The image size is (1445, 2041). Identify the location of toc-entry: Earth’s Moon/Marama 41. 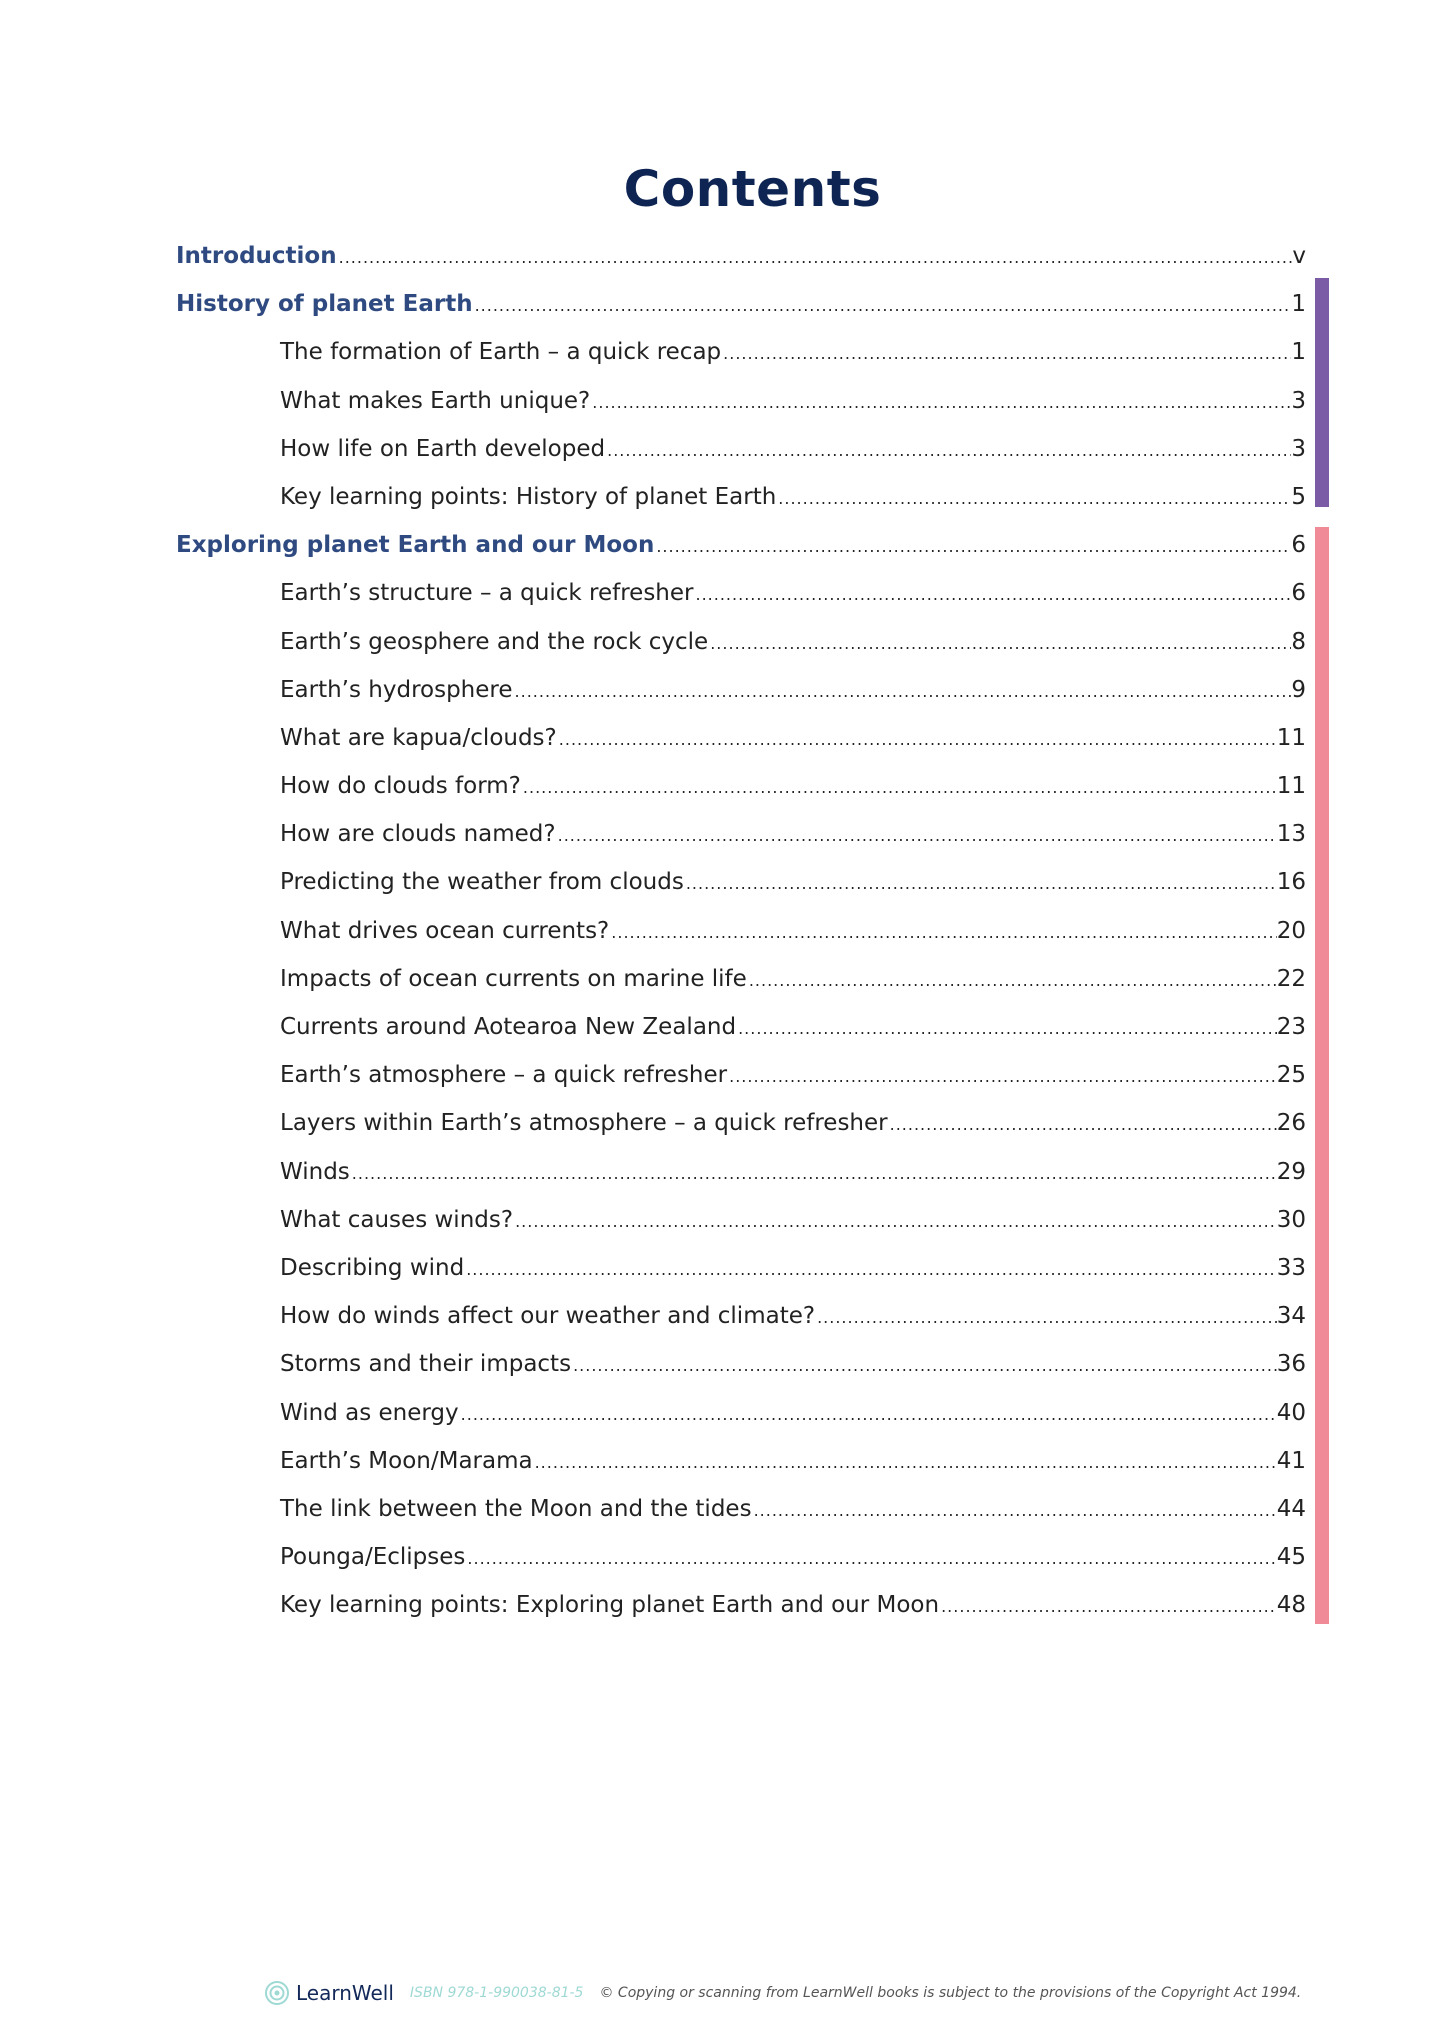
(741, 1461).